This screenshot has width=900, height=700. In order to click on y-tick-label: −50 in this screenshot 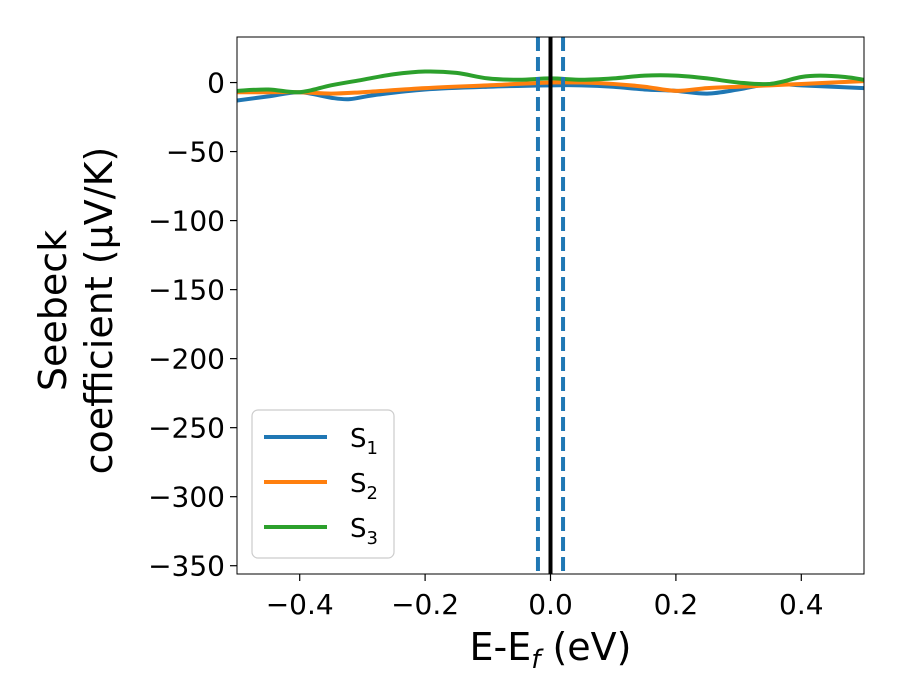, I will do `click(195, 152)`.